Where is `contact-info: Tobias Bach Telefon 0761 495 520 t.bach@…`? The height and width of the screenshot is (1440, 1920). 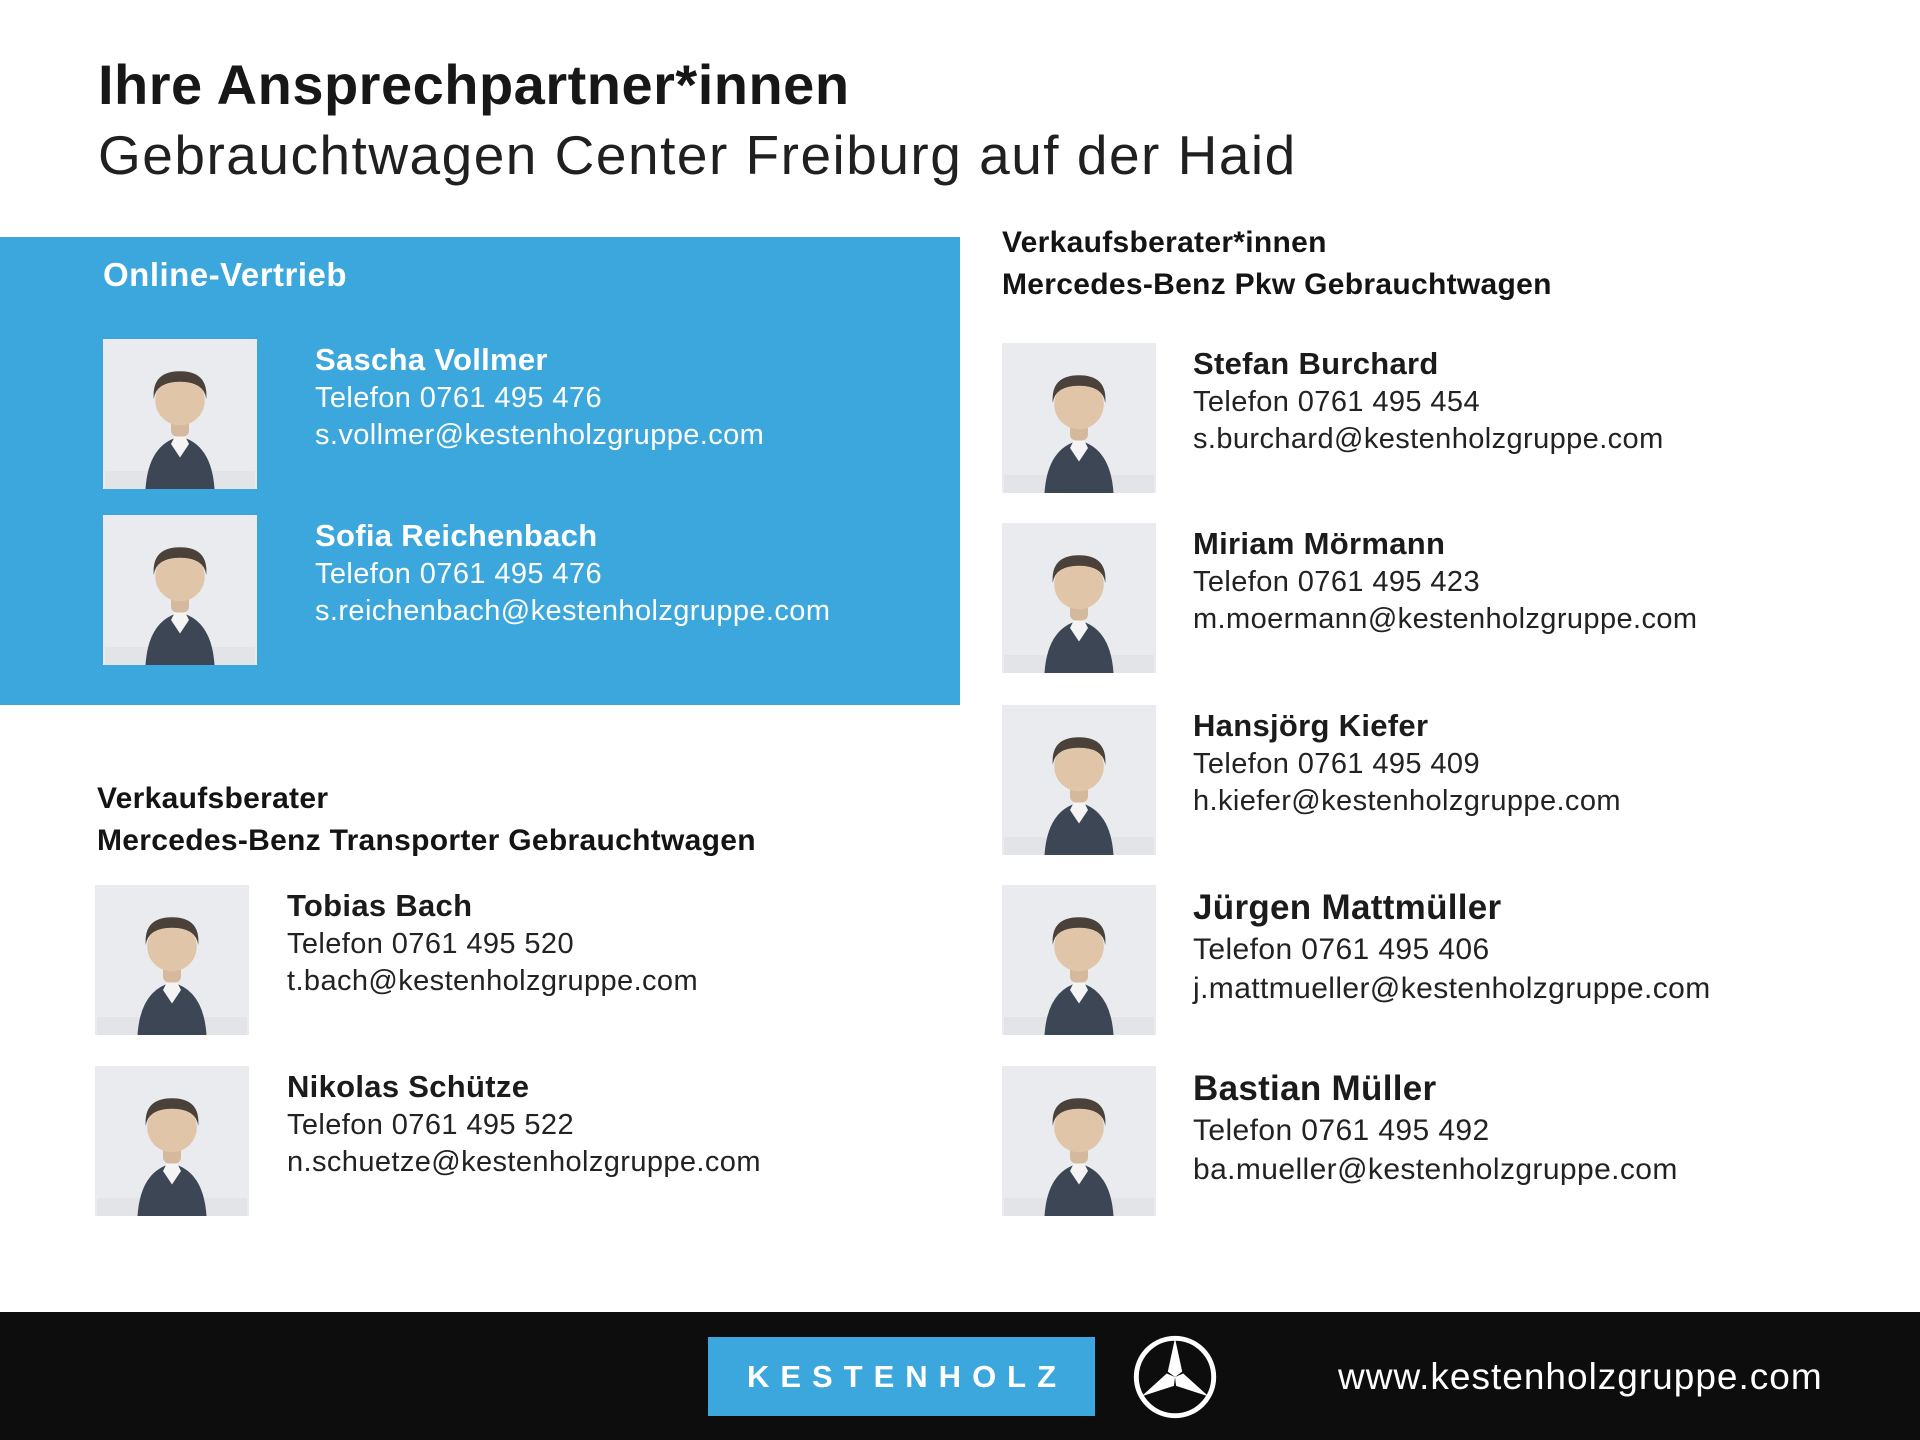
contact-info: Tobias Bach Telefon 0761 495 520 t.bach@… is located at coordinates (492, 943).